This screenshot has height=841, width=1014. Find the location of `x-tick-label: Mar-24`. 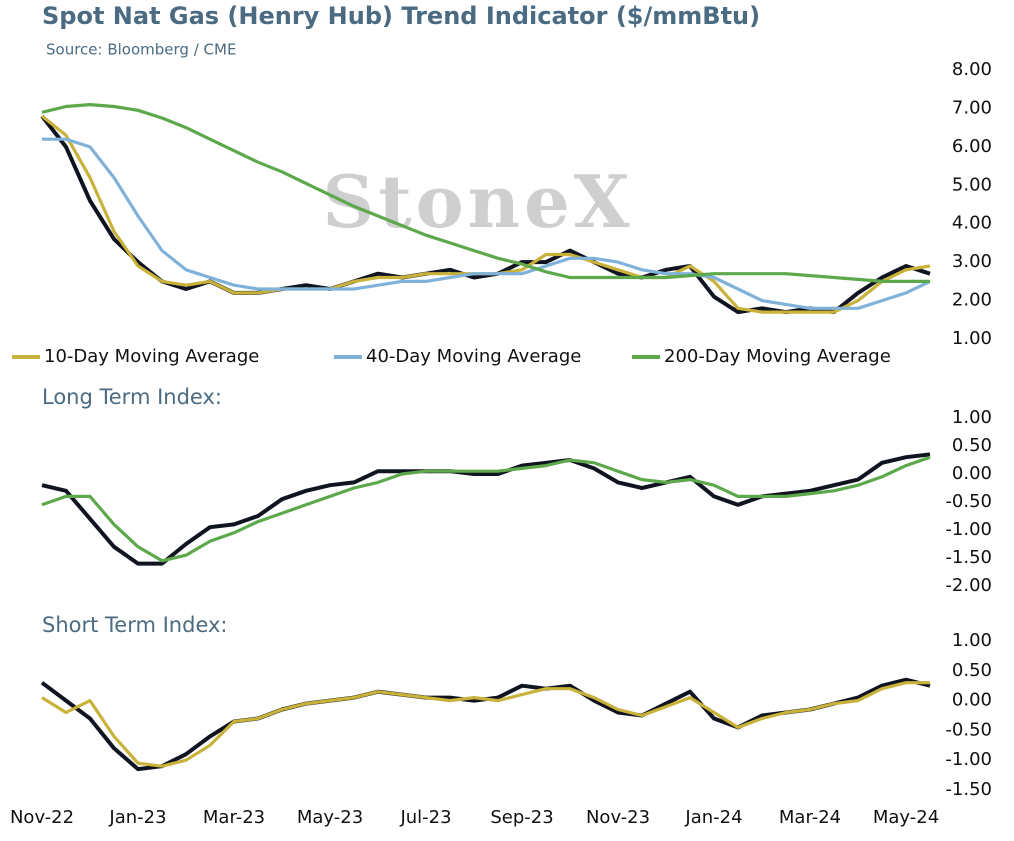

x-tick-label: Mar-24 is located at coordinates (810, 817).